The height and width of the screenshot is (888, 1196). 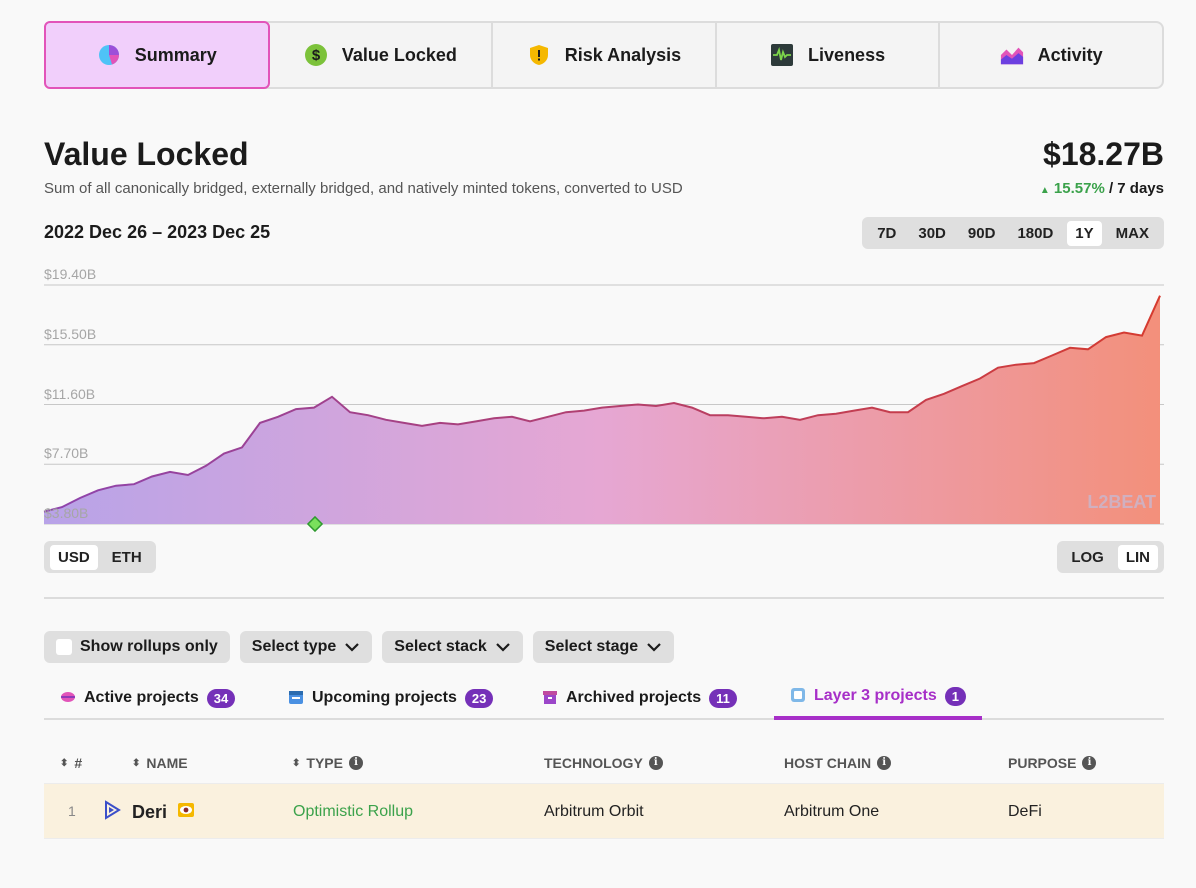 I want to click on pie-chart-icon, so click(x=109, y=55).